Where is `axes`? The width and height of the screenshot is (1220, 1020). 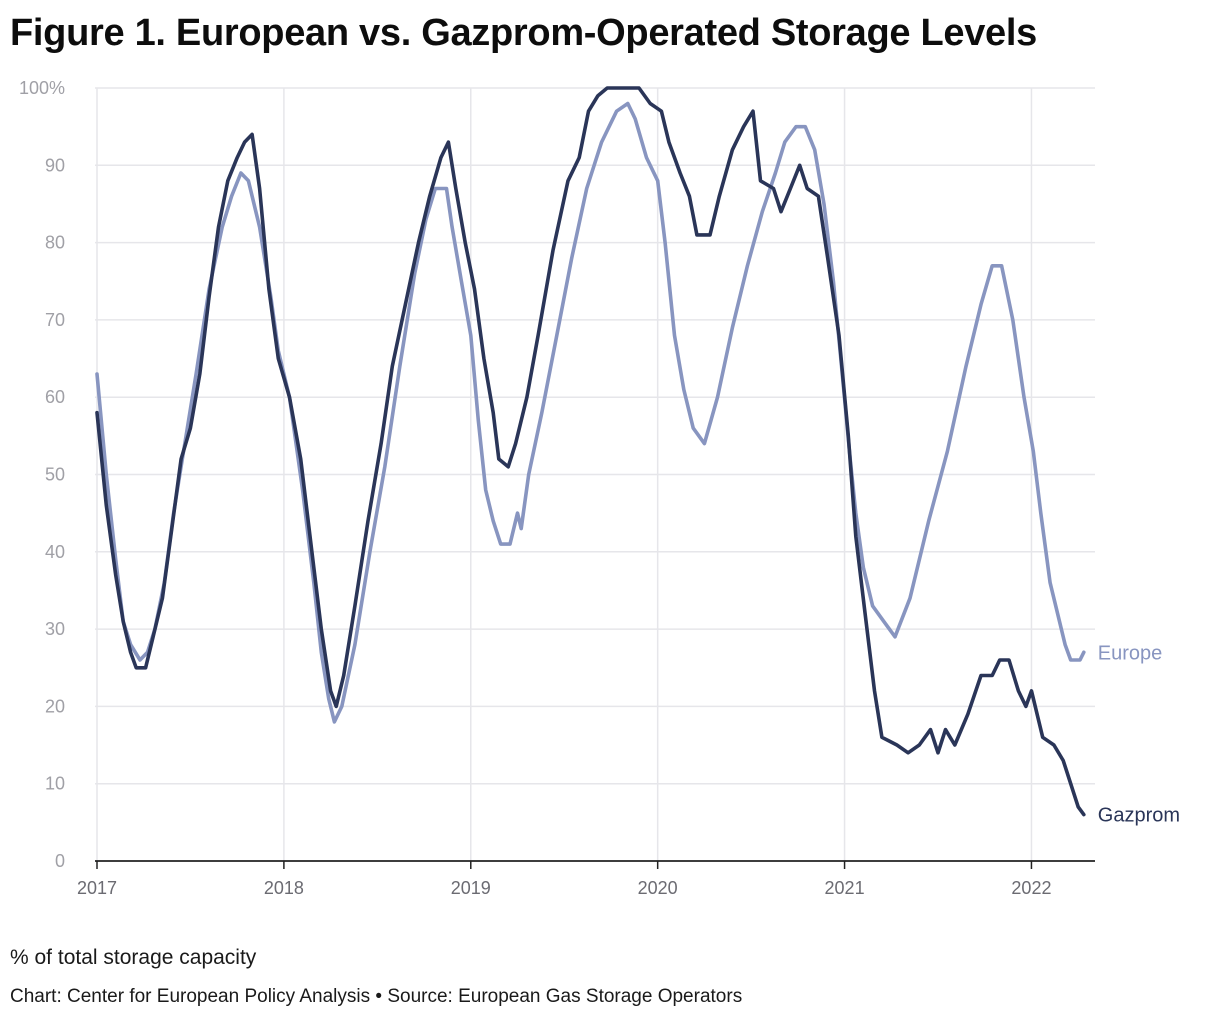 axes is located at coordinates (595, 864).